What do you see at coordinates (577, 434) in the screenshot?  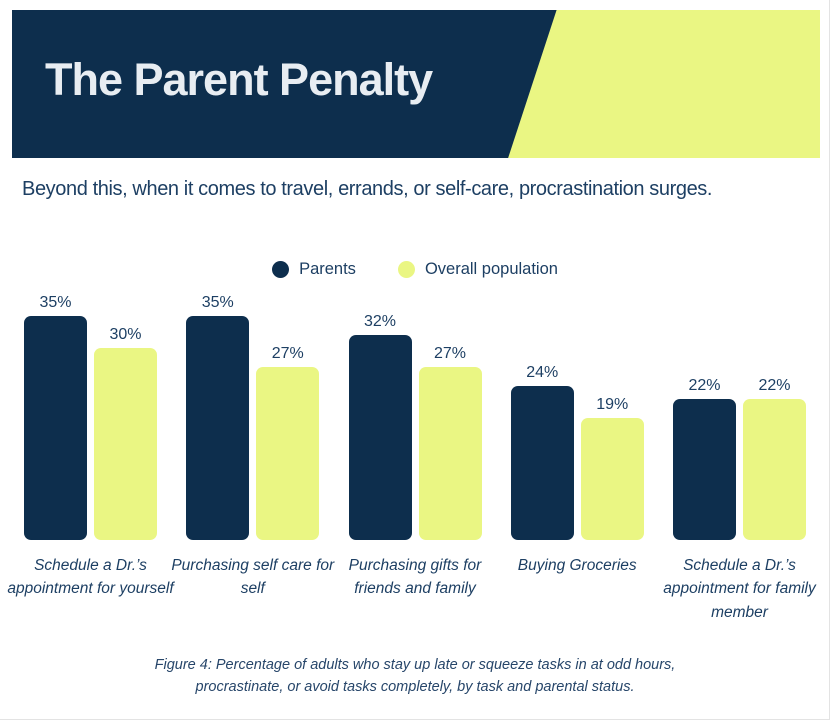 I see `bar-group: 24% 19% Buying Groceries` at bounding box center [577, 434].